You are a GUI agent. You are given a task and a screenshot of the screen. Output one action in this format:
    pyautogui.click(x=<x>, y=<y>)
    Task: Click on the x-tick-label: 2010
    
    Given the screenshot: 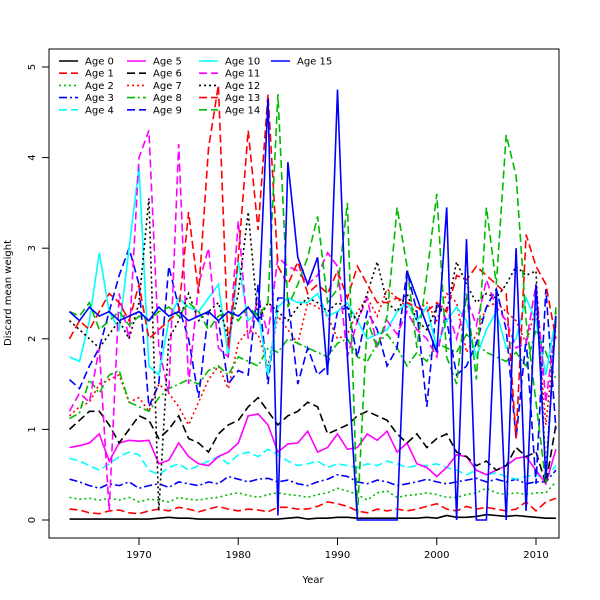 What is the action you would take?
    pyautogui.click(x=535, y=555)
    